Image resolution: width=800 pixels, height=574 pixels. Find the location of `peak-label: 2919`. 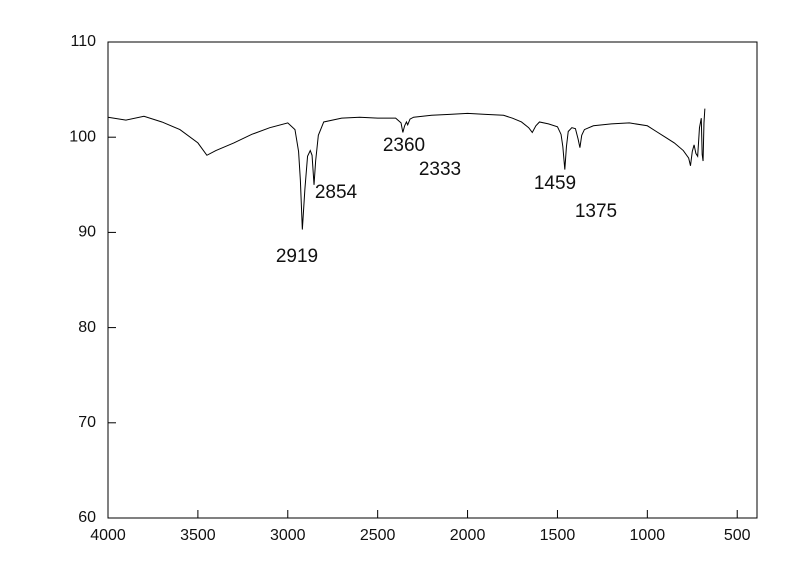

peak-label: 2919 is located at coordinates (297, 256).